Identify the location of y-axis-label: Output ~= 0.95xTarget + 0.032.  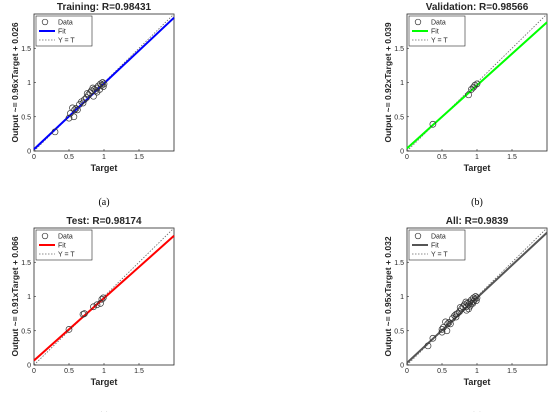
(388, 296).